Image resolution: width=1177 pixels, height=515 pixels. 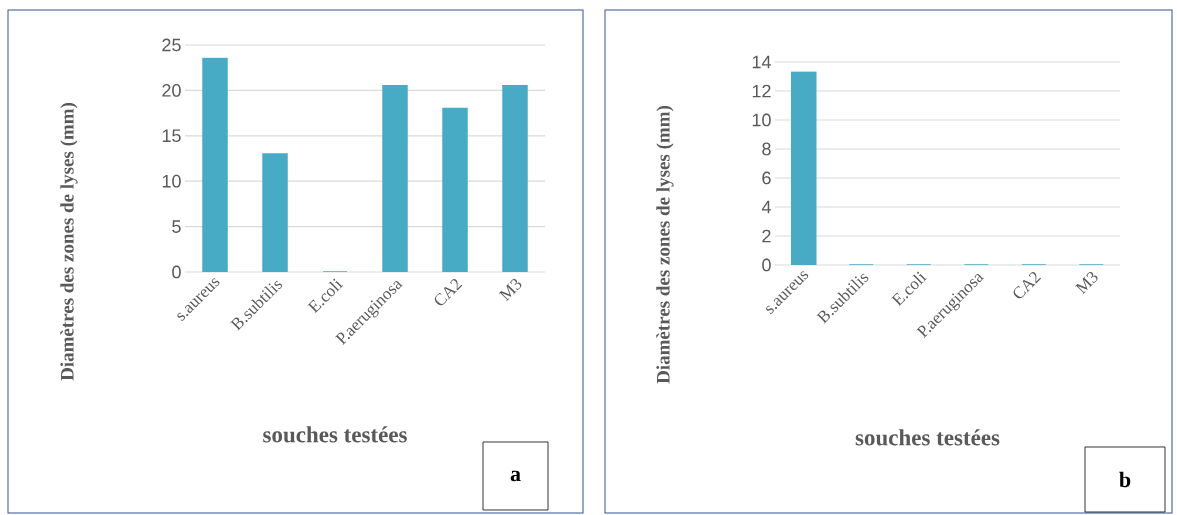 What do you see at coordinates (766, 178) in the screenshot?
I see `y-tick-label: 6` at bounding box center [766, 178].